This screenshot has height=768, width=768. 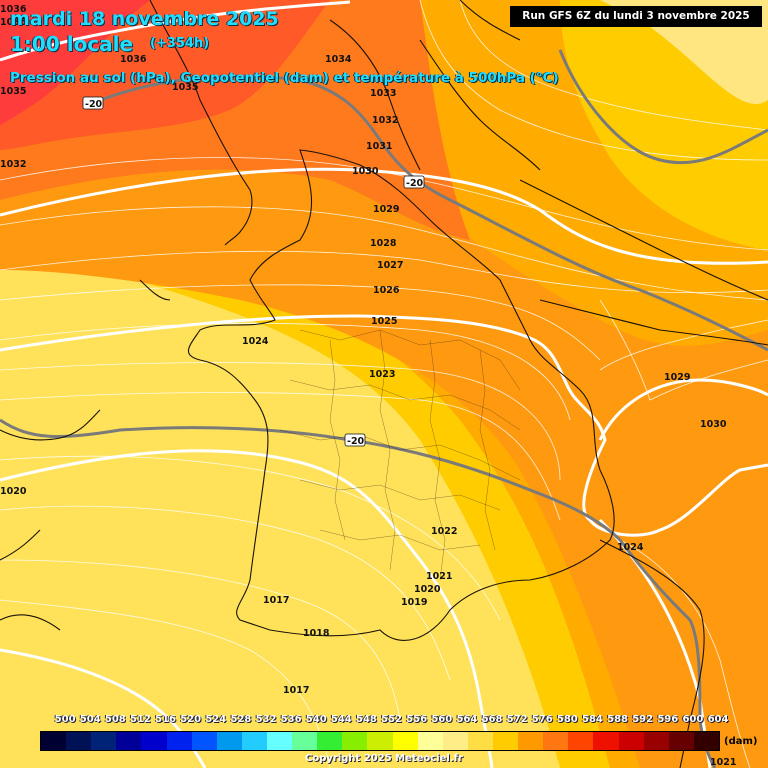 I want to click on legend-tick-label: 524, so click(x=216, y=719).